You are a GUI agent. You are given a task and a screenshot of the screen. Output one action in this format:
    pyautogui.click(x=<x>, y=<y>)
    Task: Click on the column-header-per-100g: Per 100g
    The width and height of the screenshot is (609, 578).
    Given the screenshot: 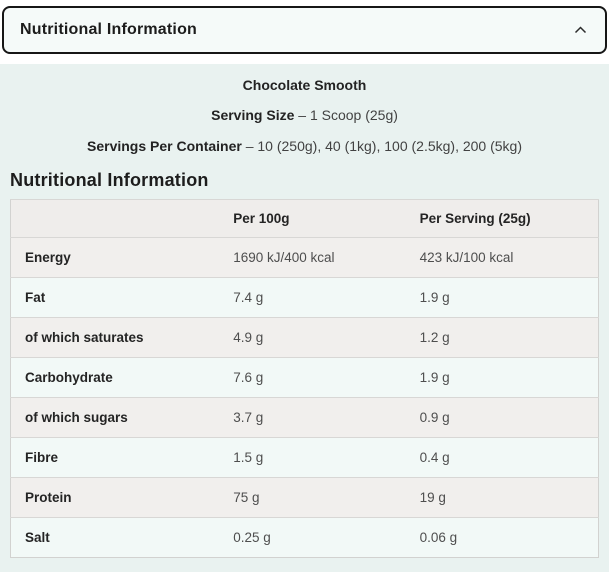 What is the action you would take?
    pyautogui.click(x=312, y=218)
    